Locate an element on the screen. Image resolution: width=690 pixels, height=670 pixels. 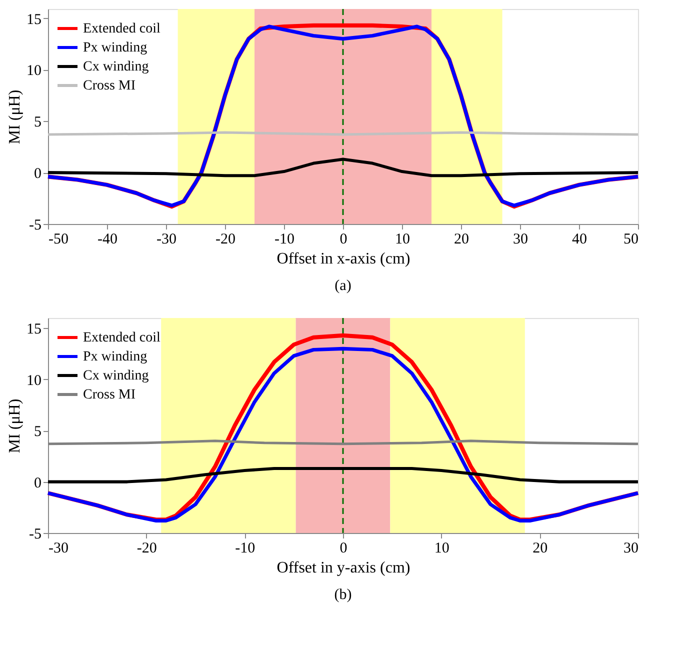
x-tick-label: -50 is located at coordinates (58, 240).